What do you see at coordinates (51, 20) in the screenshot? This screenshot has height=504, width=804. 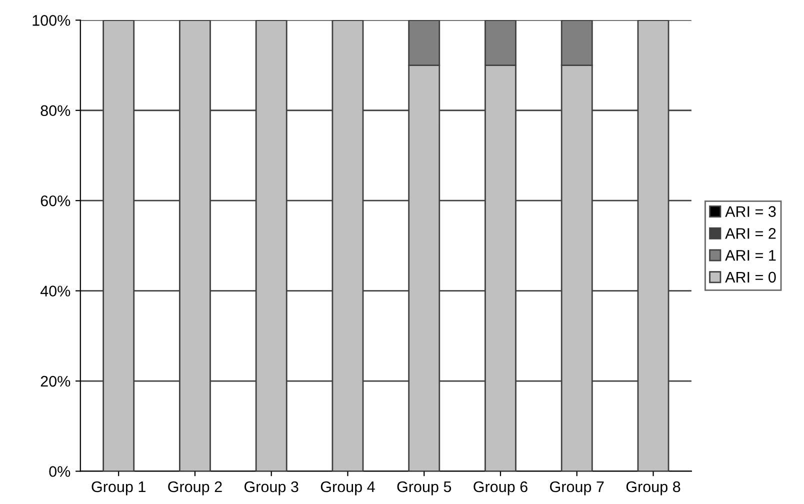 I see `y-tick-label: 100%` at bounding box center [51, 20].